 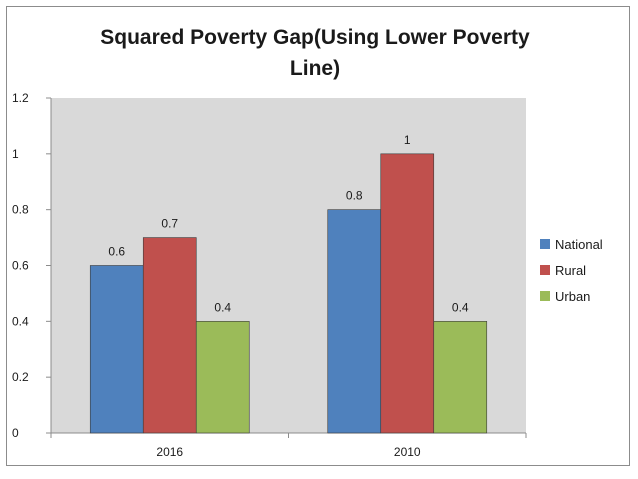 What do you see at coordinates (15, 154) in the screenshot?
I see `y-tick-label: 1` at bounding box center [15, 154].